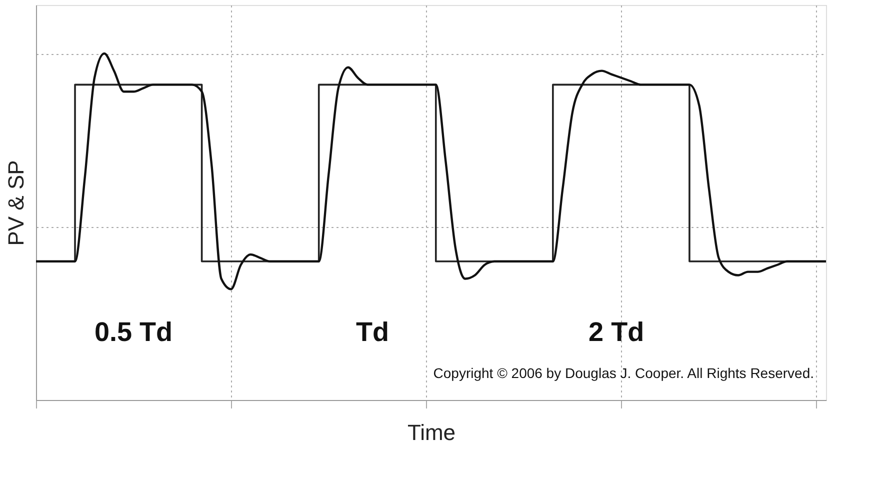 The height and width of the screenshot is (489, 885). Describe the element at coordinates (431, 432) in the screenshot. I see `x-axis-title: Time` at that location.